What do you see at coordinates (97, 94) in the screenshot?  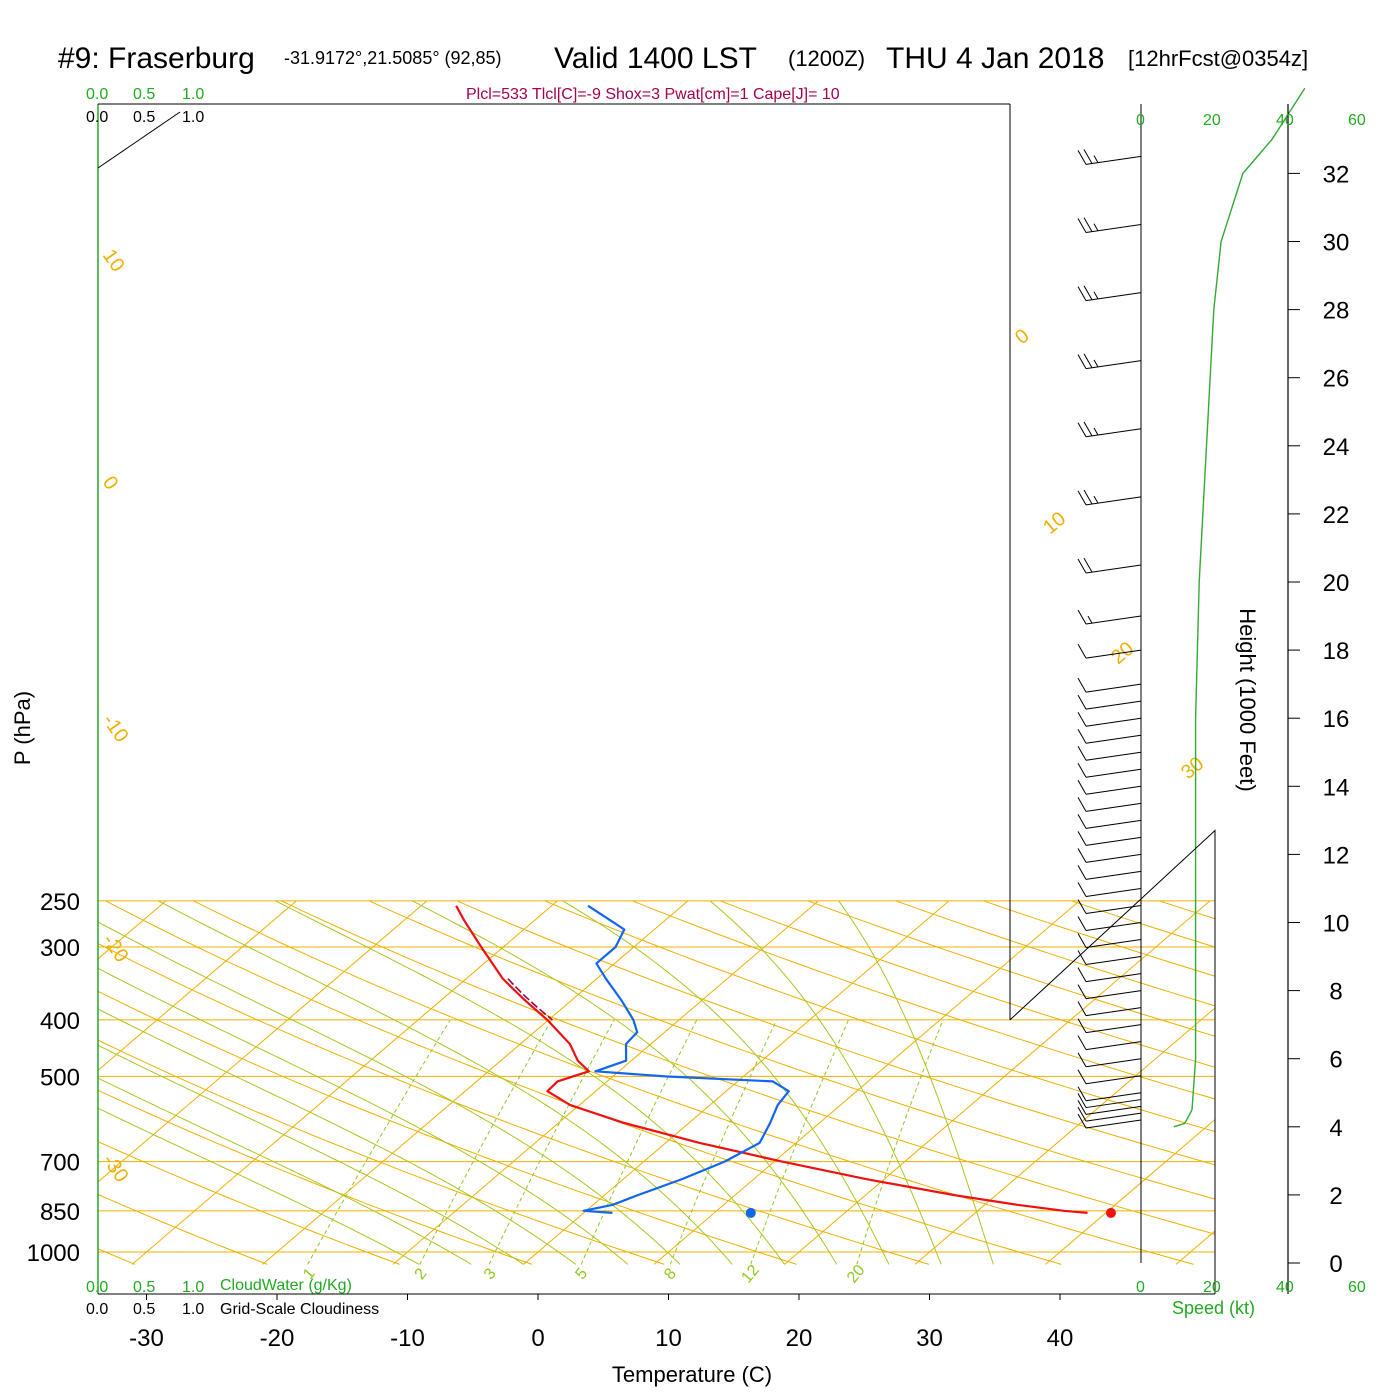 I see `cloud-green-0: 0.0` at bounding box center [97, 94].